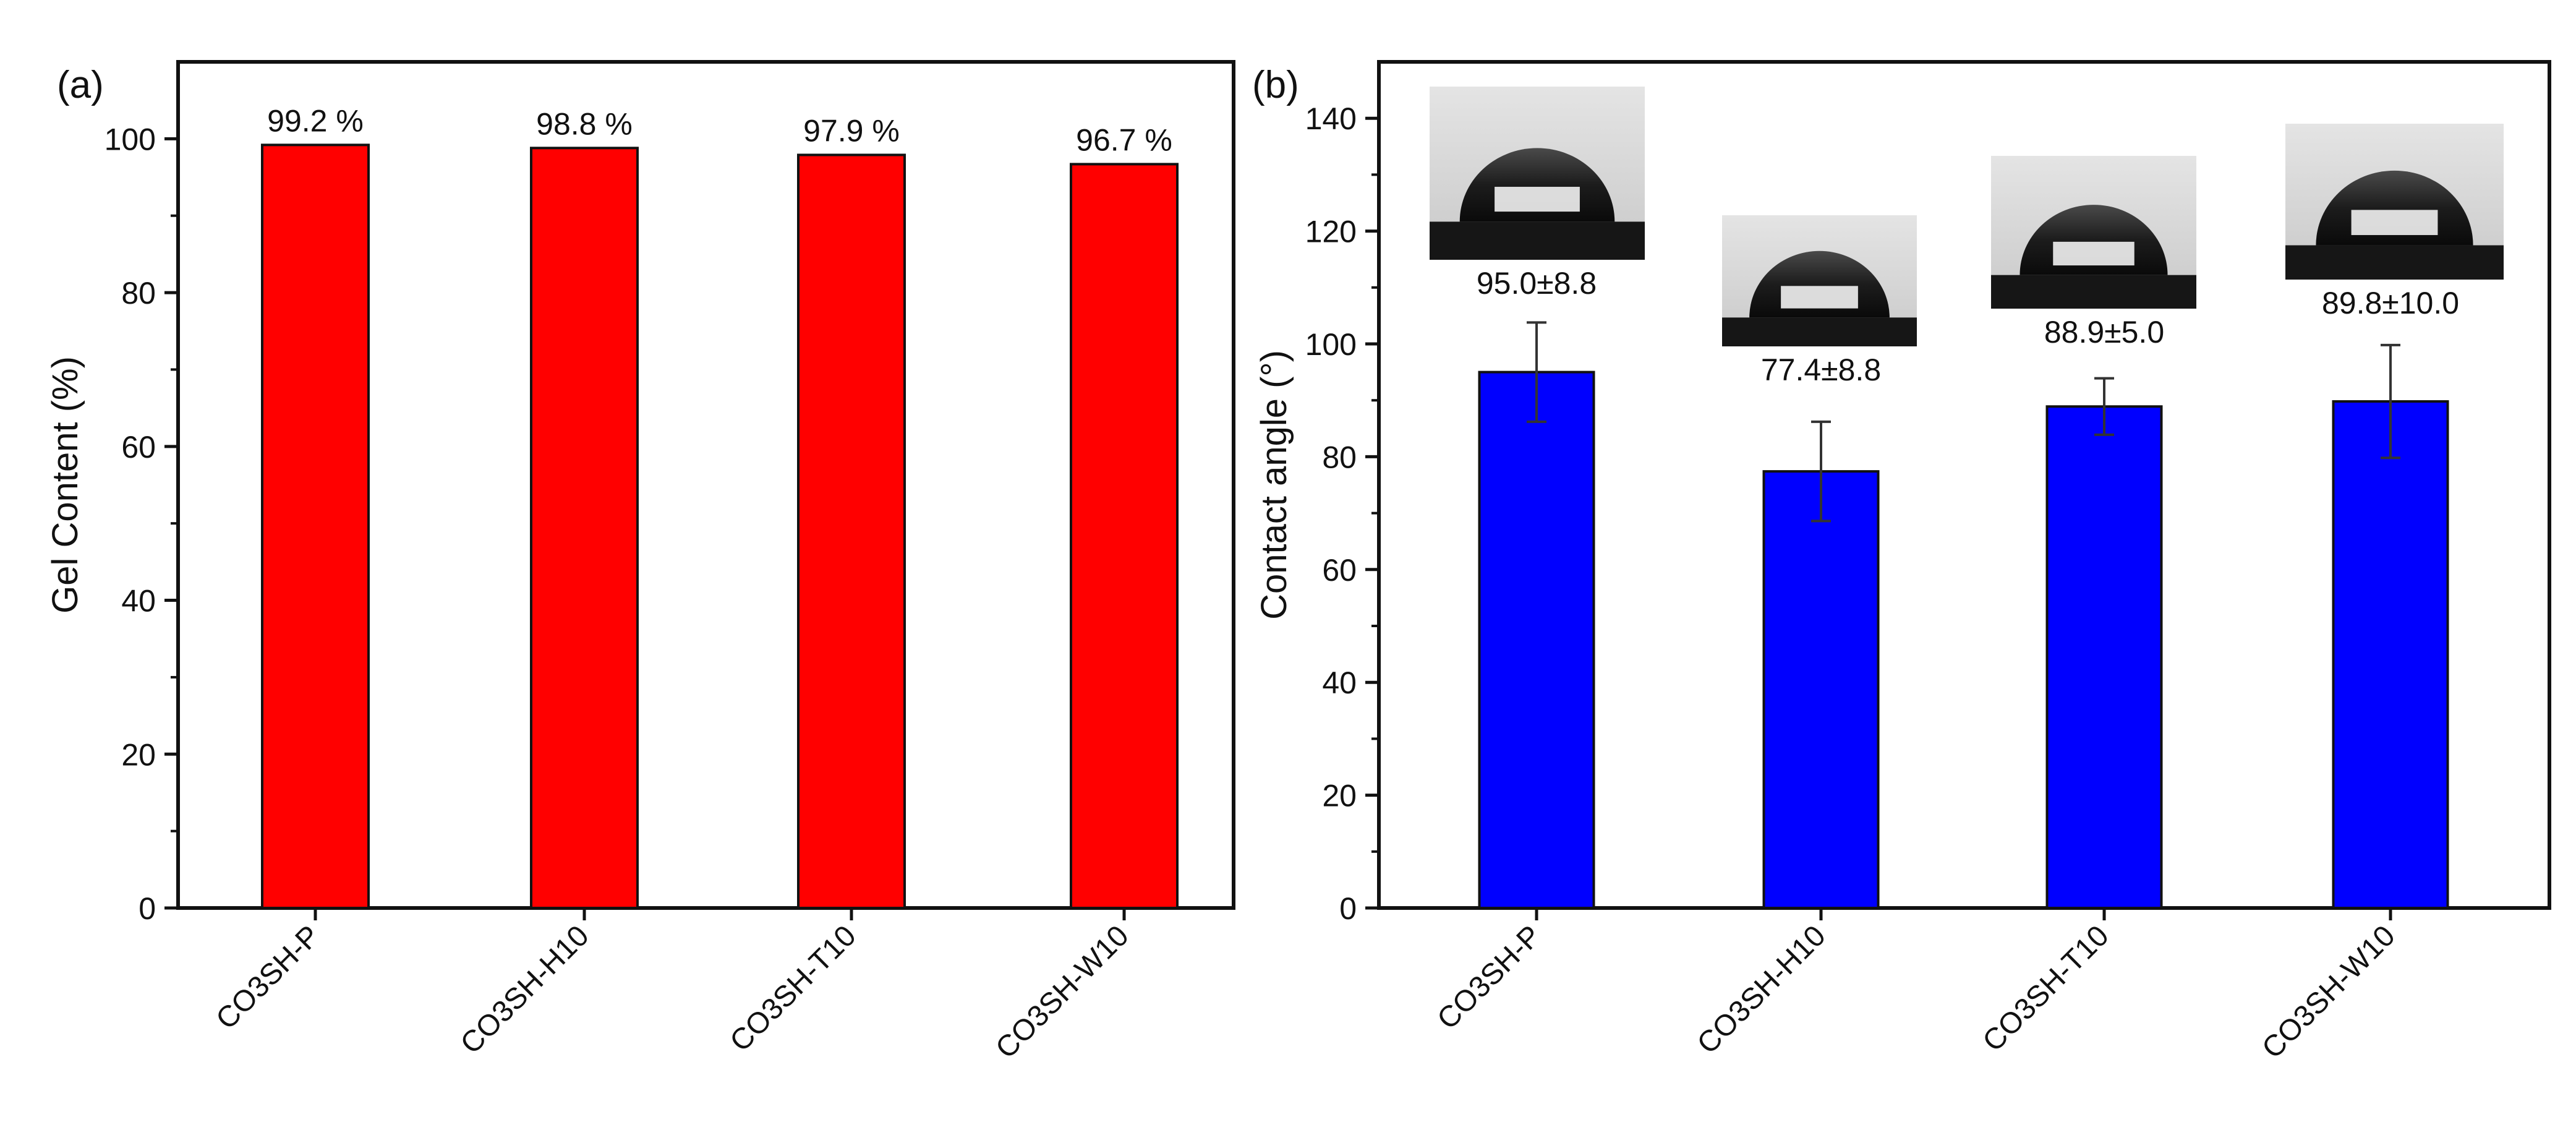  Describe the element at coordinates (65, 485) in the screenshot. I see `y-axis-title: Gel Content (%)` at that location.